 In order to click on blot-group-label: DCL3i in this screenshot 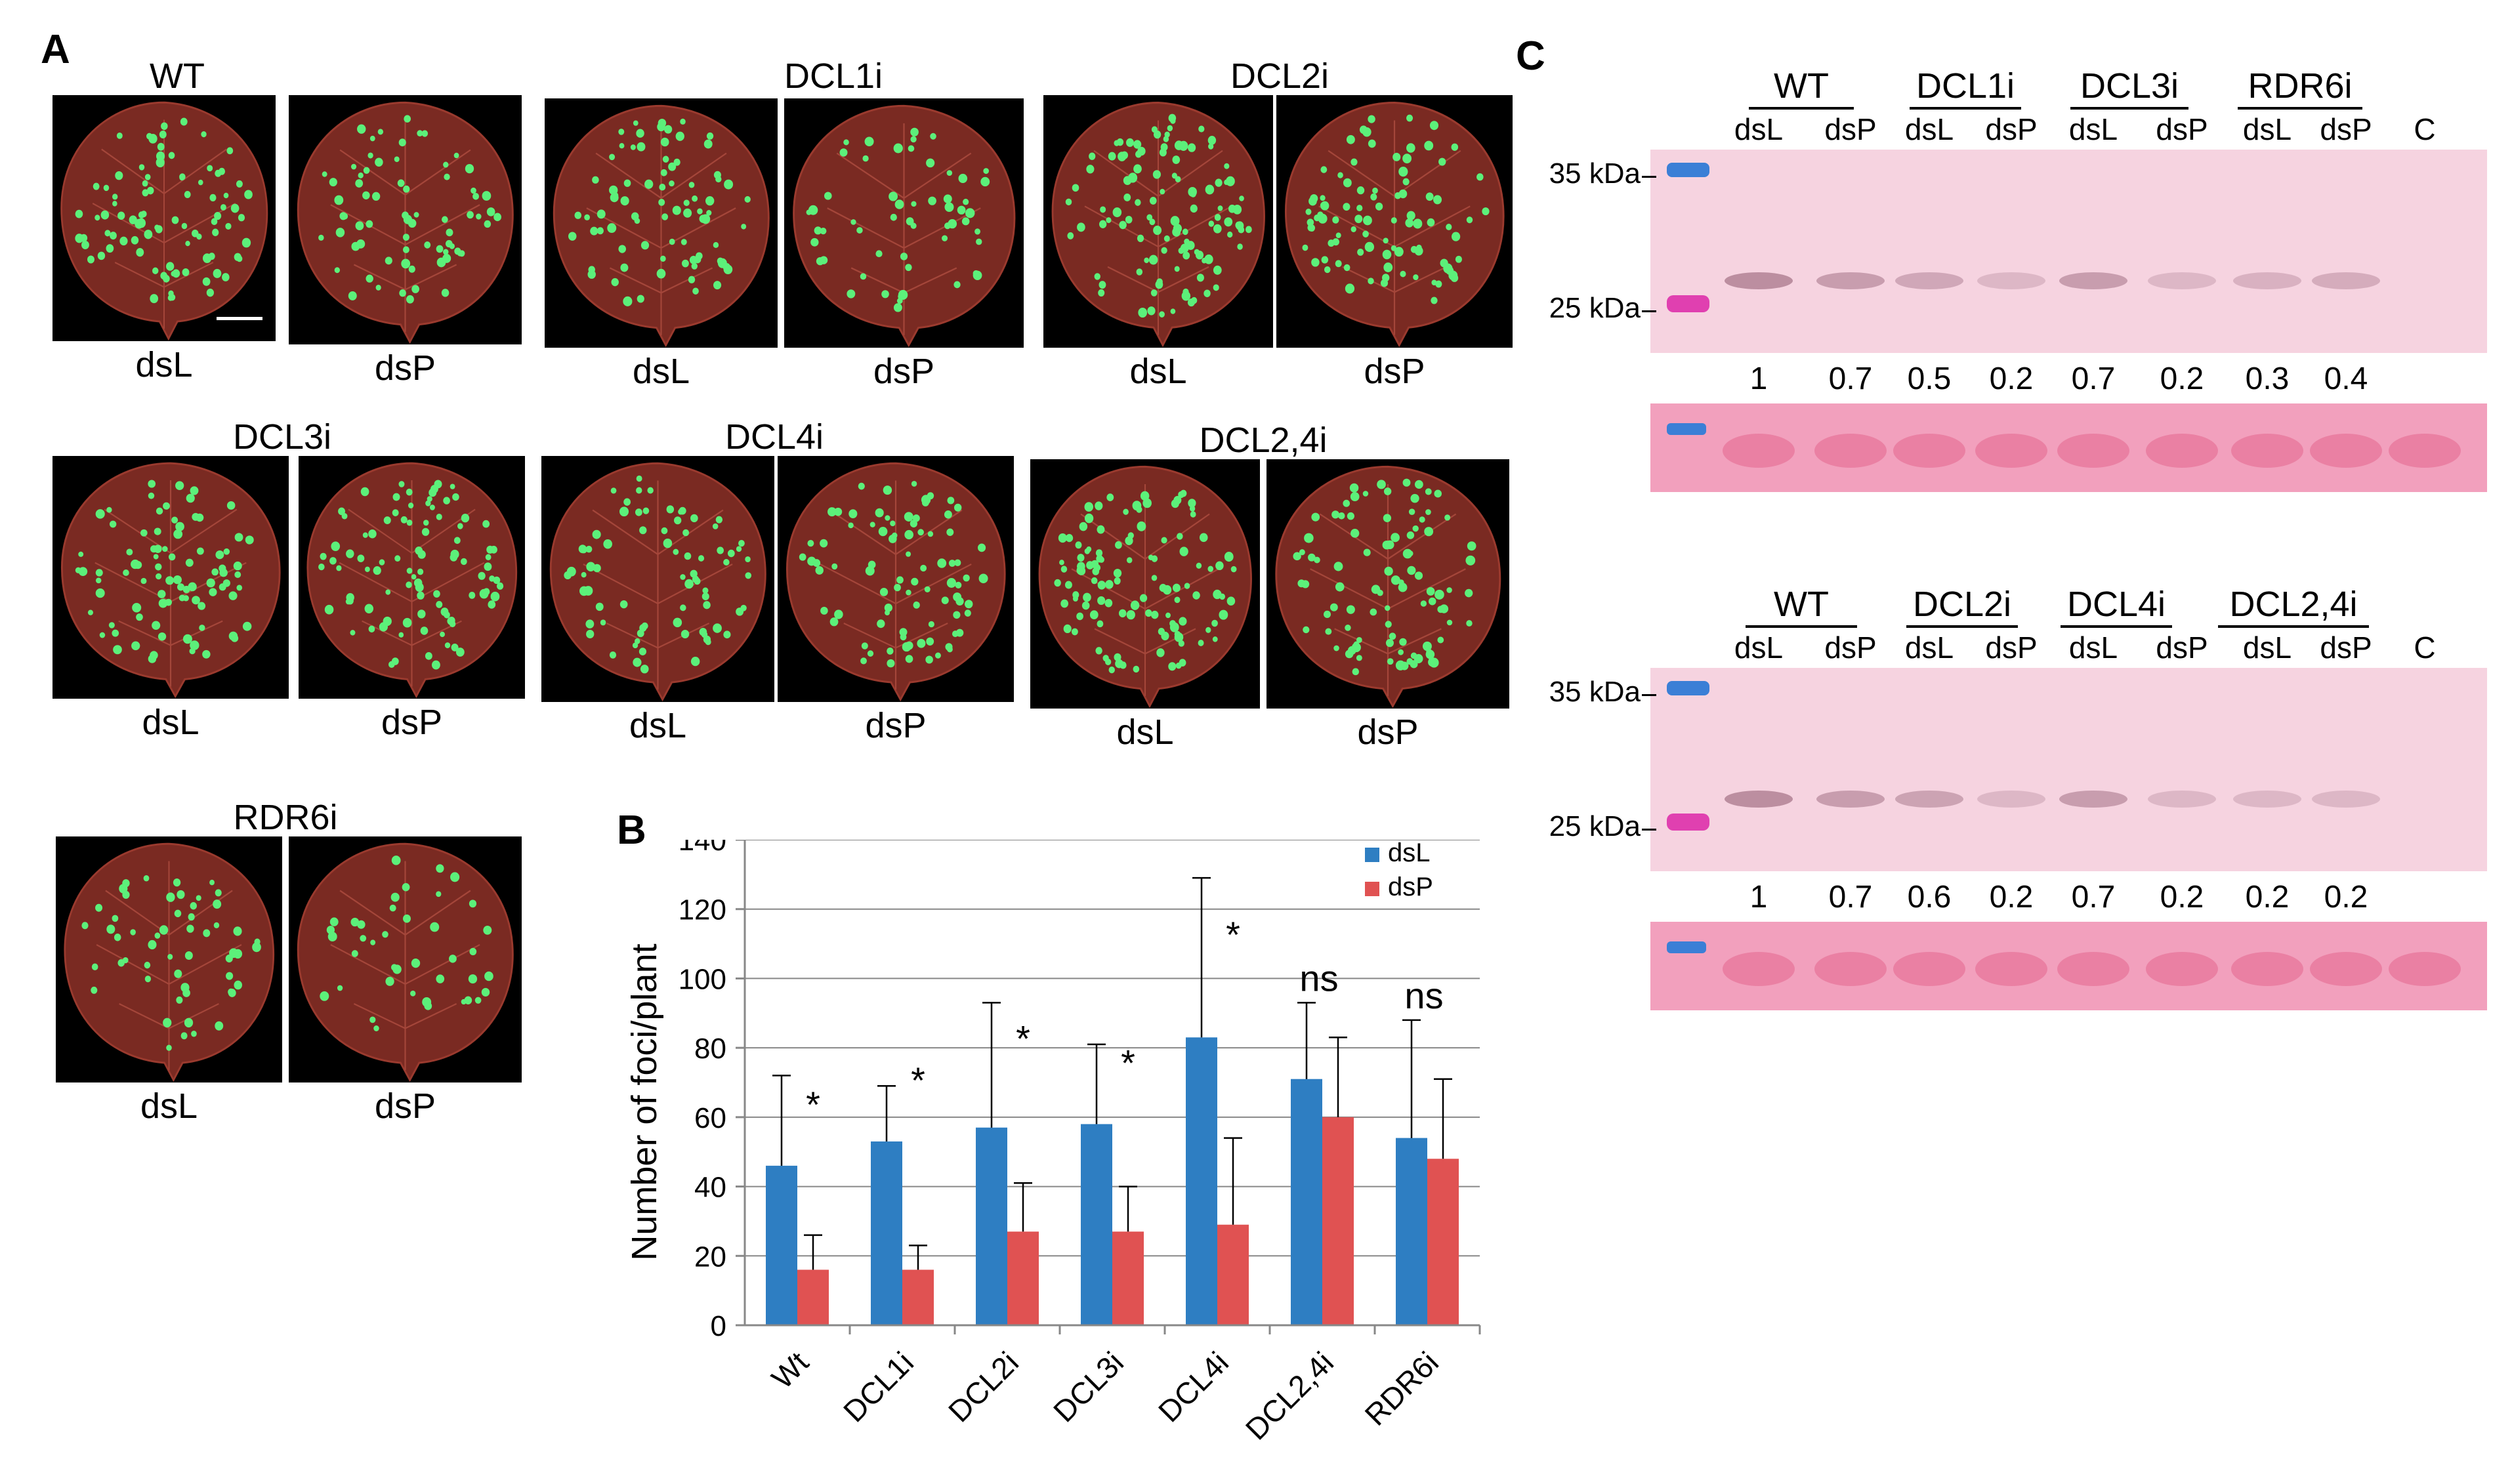, I will do `click(2129, 86)`.